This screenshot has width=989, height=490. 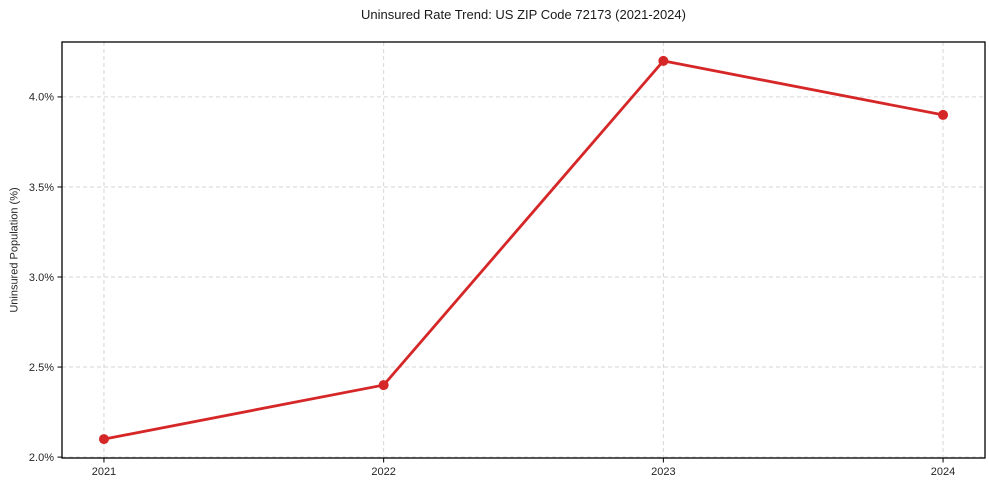 I want to click on x-tick-label: 2023, so click(x=663, y=472).